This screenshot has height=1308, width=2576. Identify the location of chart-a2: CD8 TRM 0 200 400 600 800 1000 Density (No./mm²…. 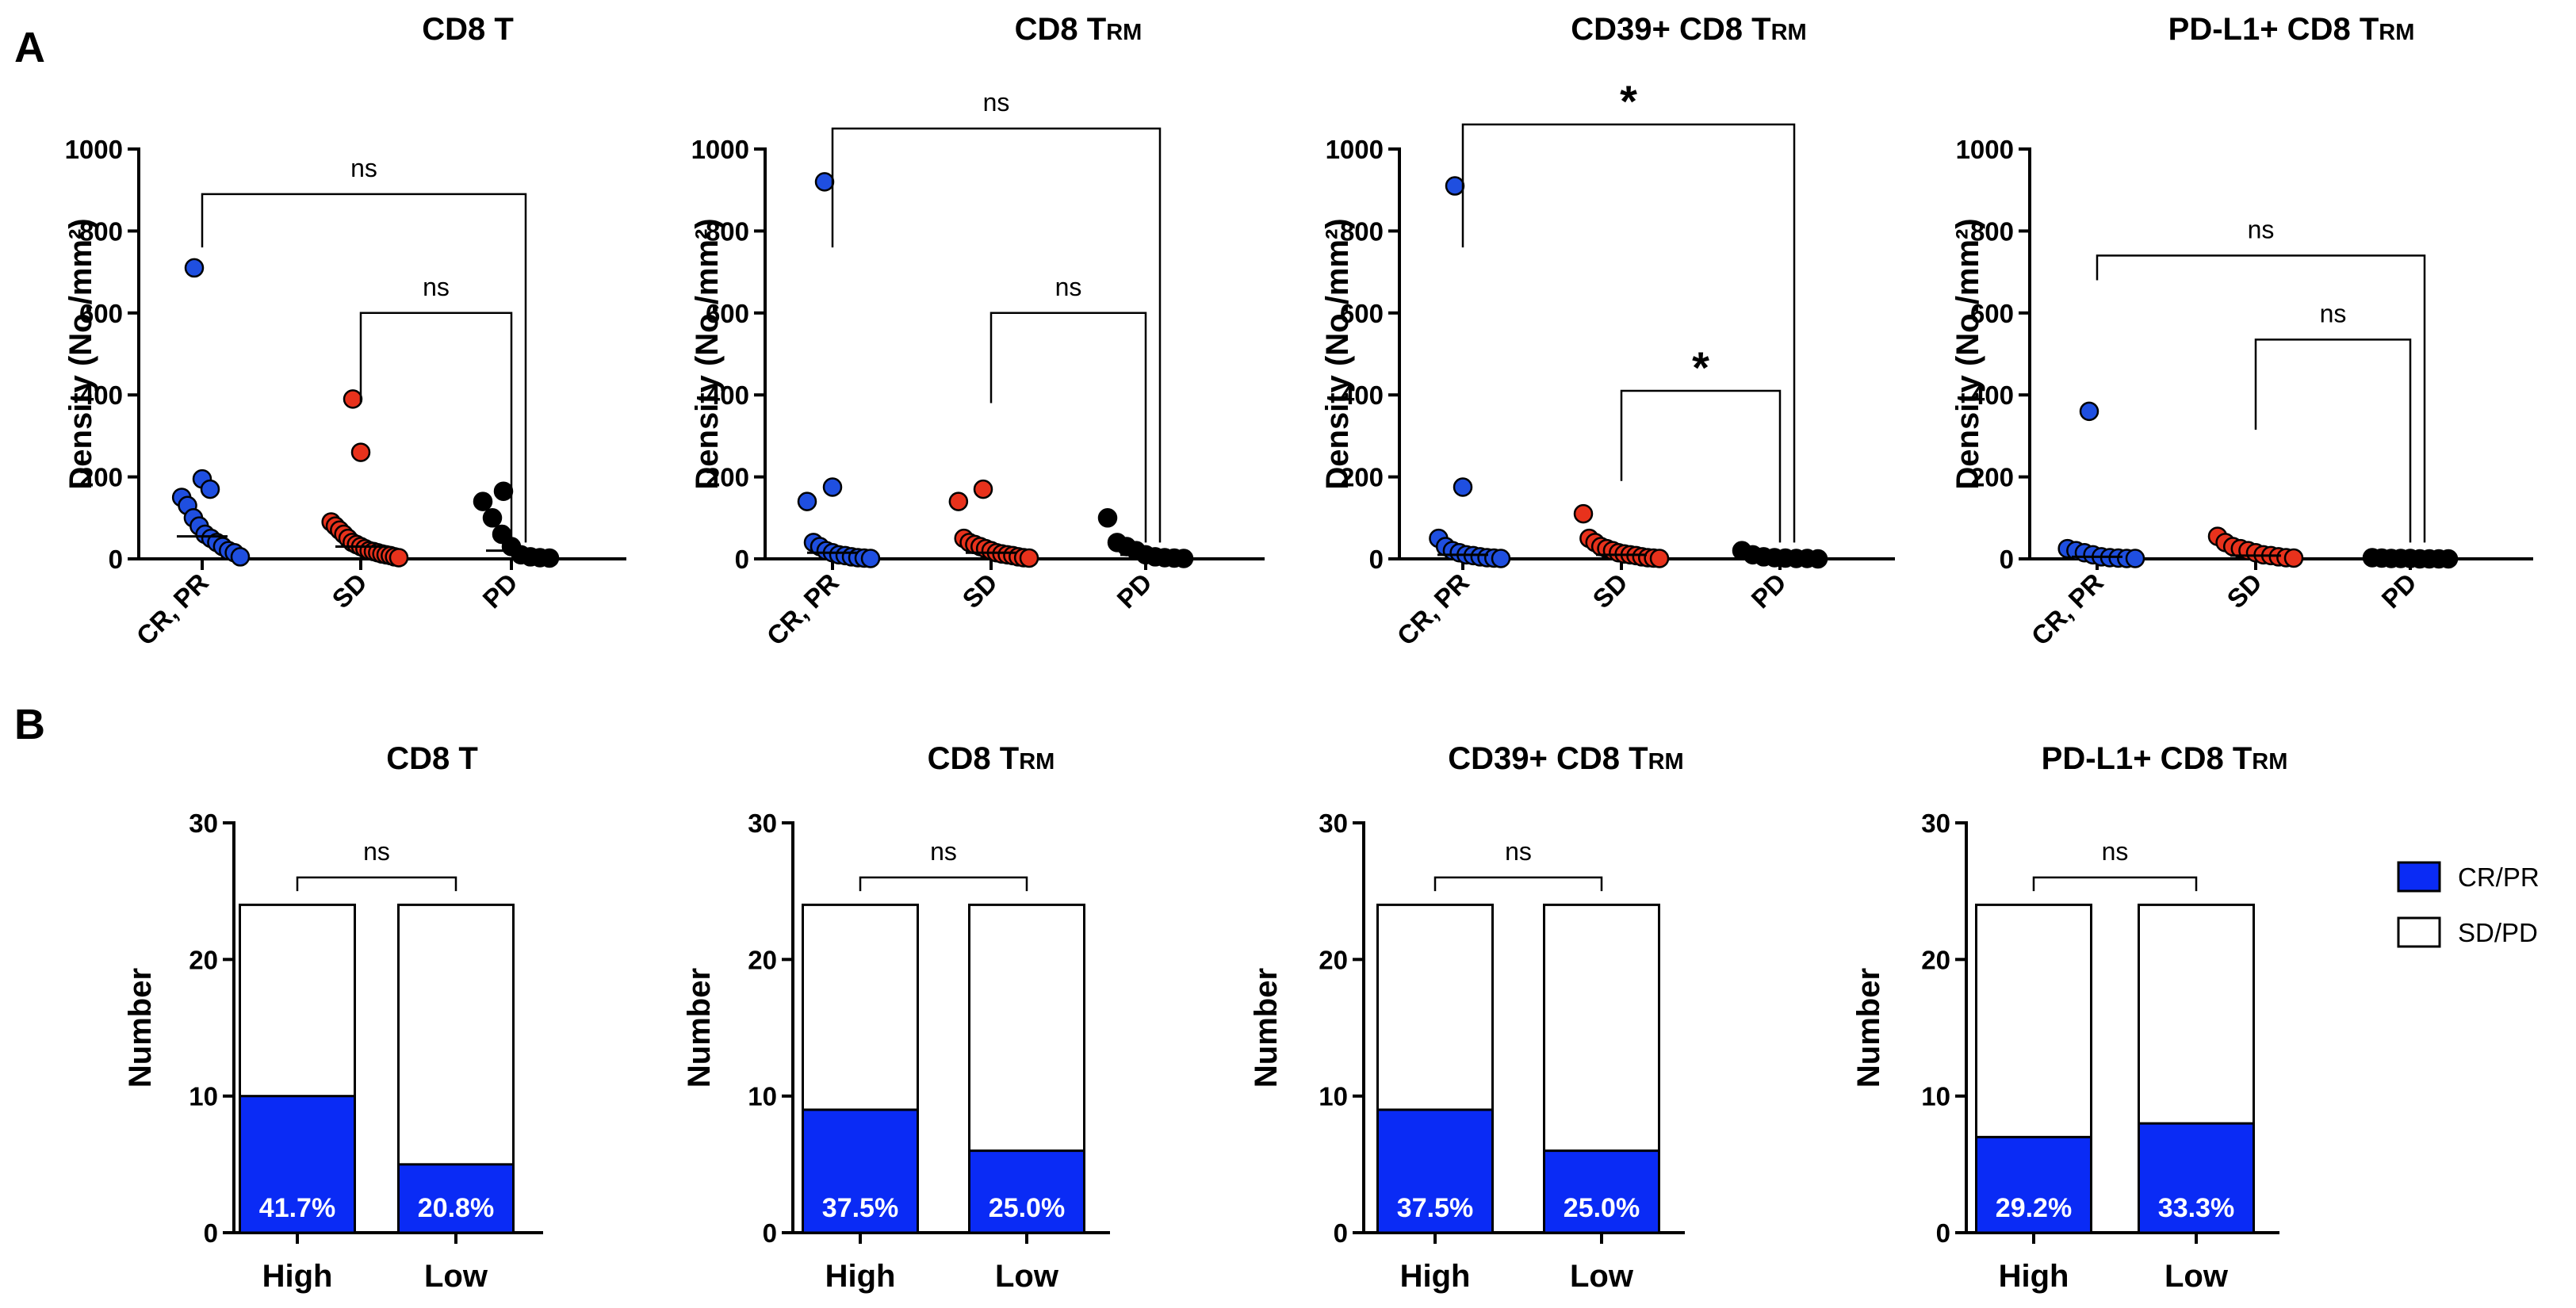
(977, 332).